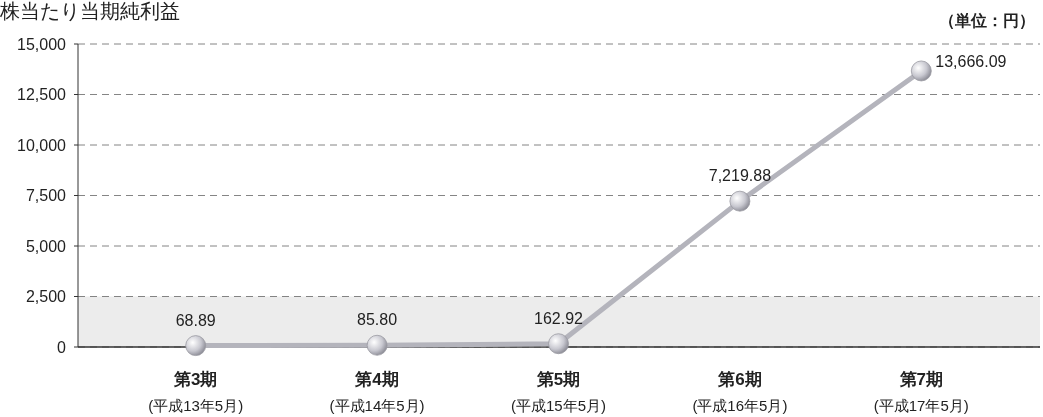 This screenshot has height=417, width=1043. Describe the element at coordinates (90, 11) in the screenshot. I see `chart-title: 株当たり当期純利益` at that location.